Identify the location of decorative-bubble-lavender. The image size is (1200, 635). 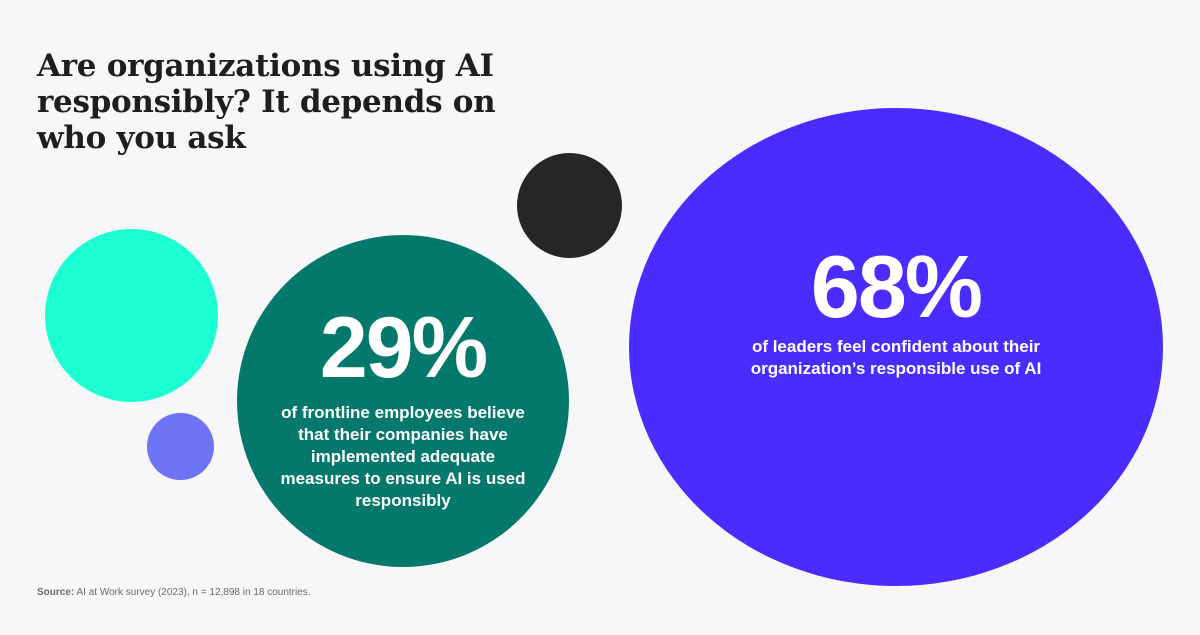
(180, 446).